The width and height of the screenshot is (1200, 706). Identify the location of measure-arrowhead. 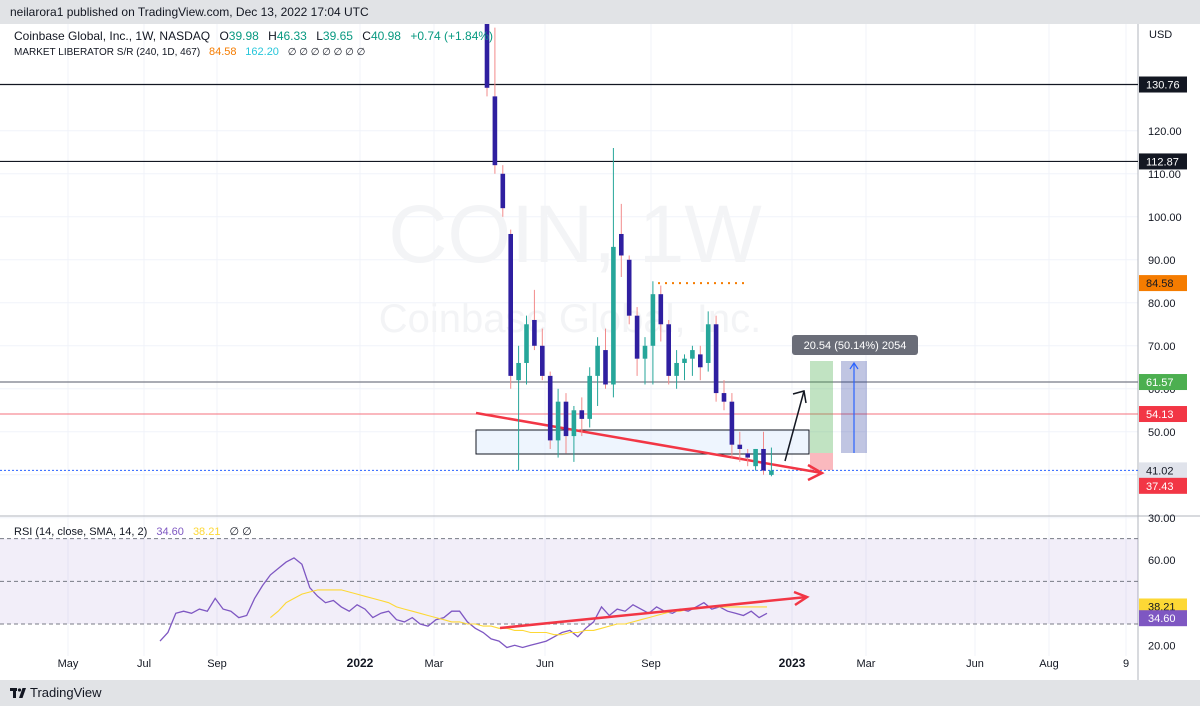
(854, 365).